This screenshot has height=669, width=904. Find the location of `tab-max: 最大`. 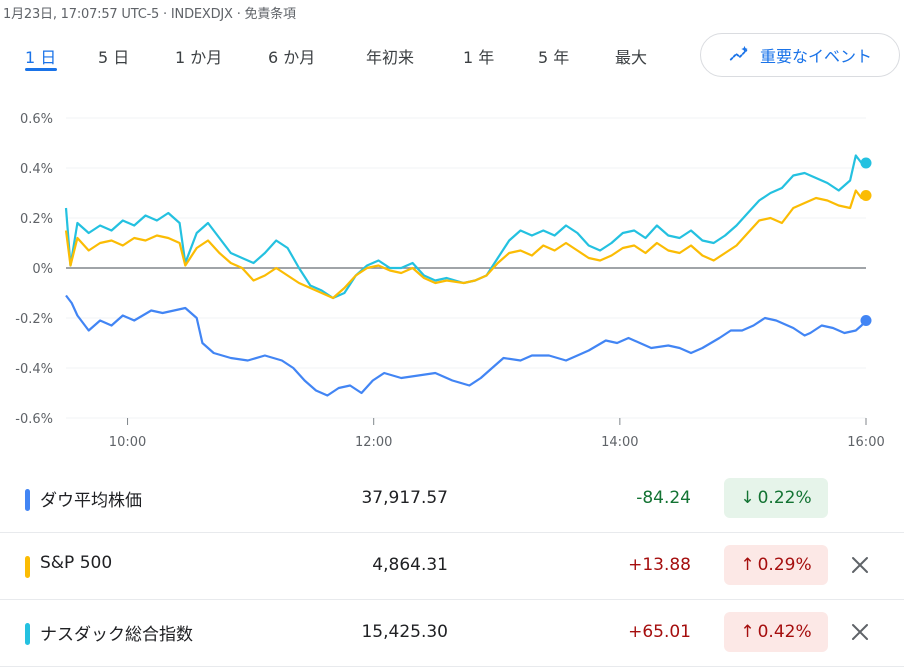

tab-max: 最大 is located at coordinates (631, 57).